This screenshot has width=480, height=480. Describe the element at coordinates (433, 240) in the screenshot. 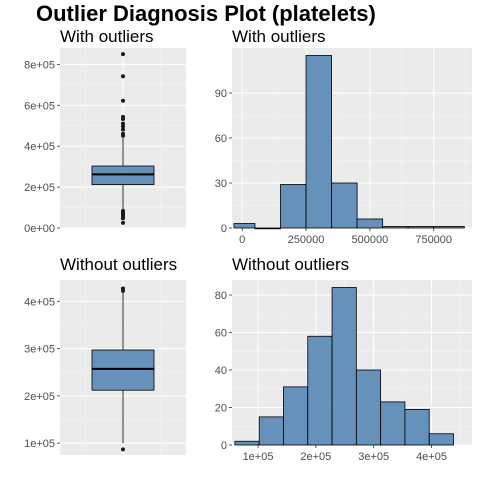

I see `x-tick-label: 750000` at that location.